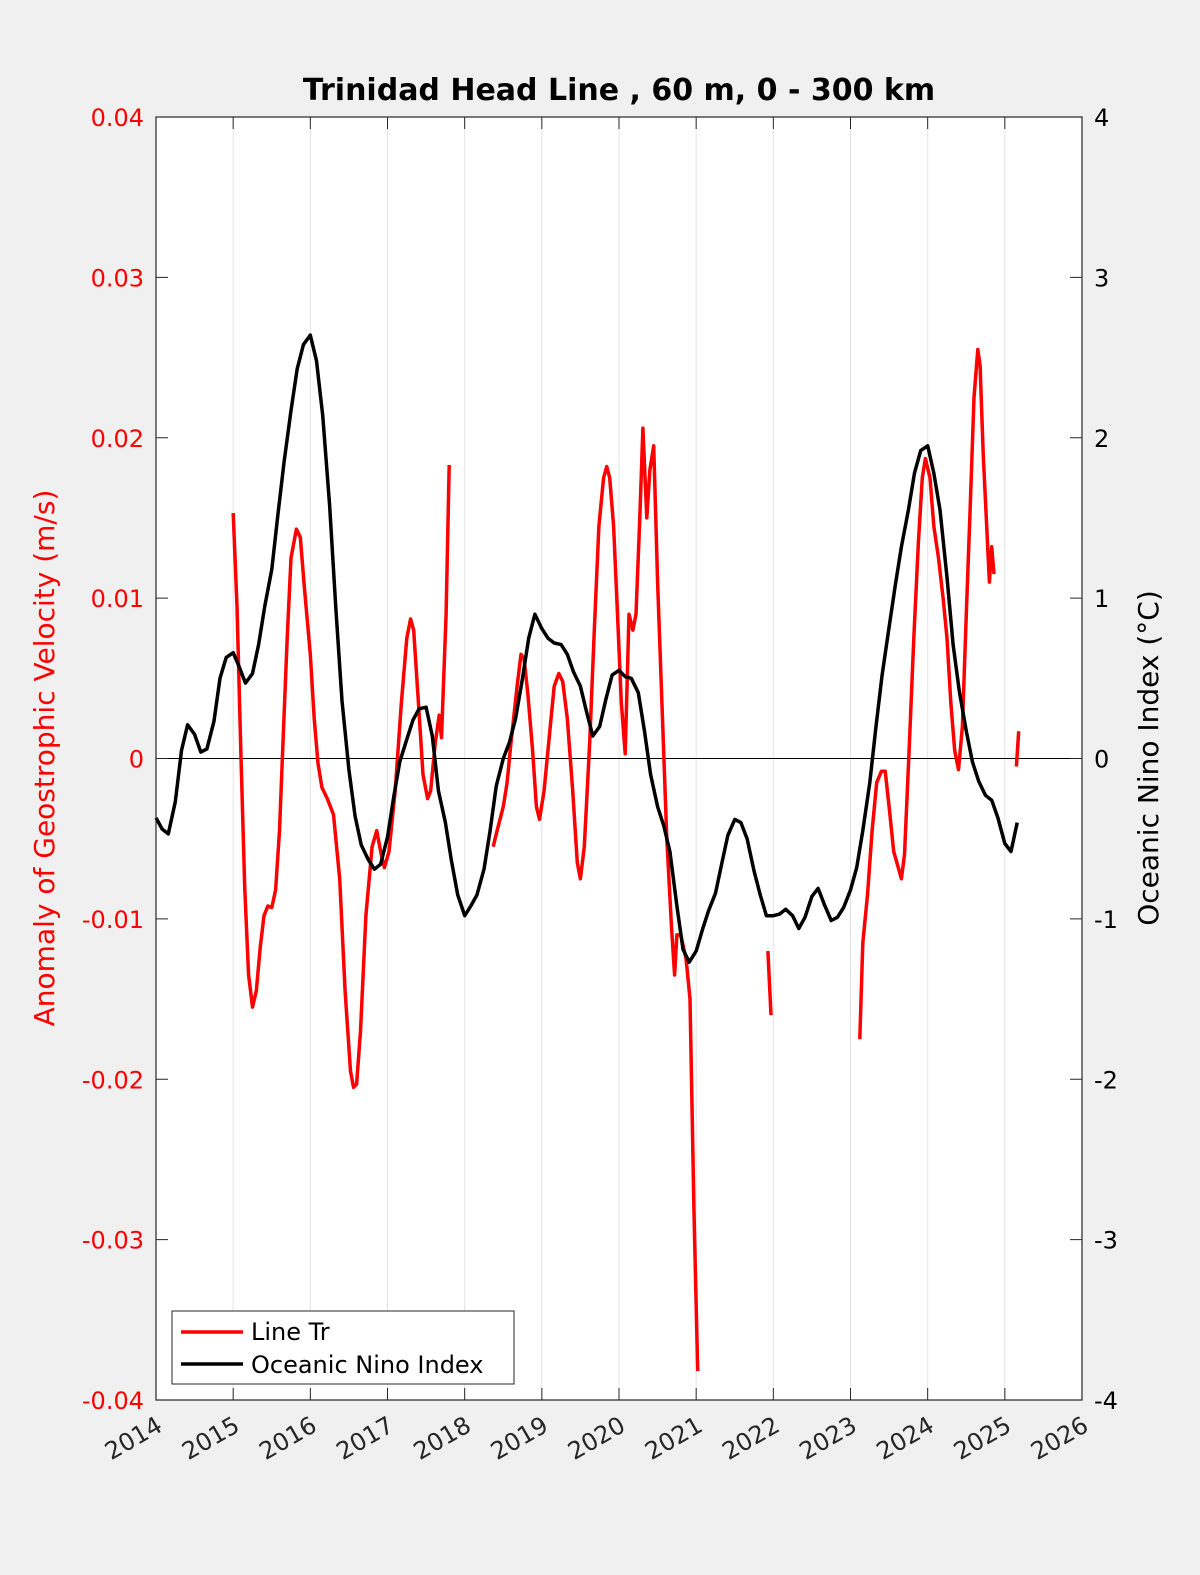 This screenshot has height=1575, width=1200. What do you see at coordinates (136, 760) in the screenshot?
I see `left-y-tick-label: 0` at bounding box center [136, 760].